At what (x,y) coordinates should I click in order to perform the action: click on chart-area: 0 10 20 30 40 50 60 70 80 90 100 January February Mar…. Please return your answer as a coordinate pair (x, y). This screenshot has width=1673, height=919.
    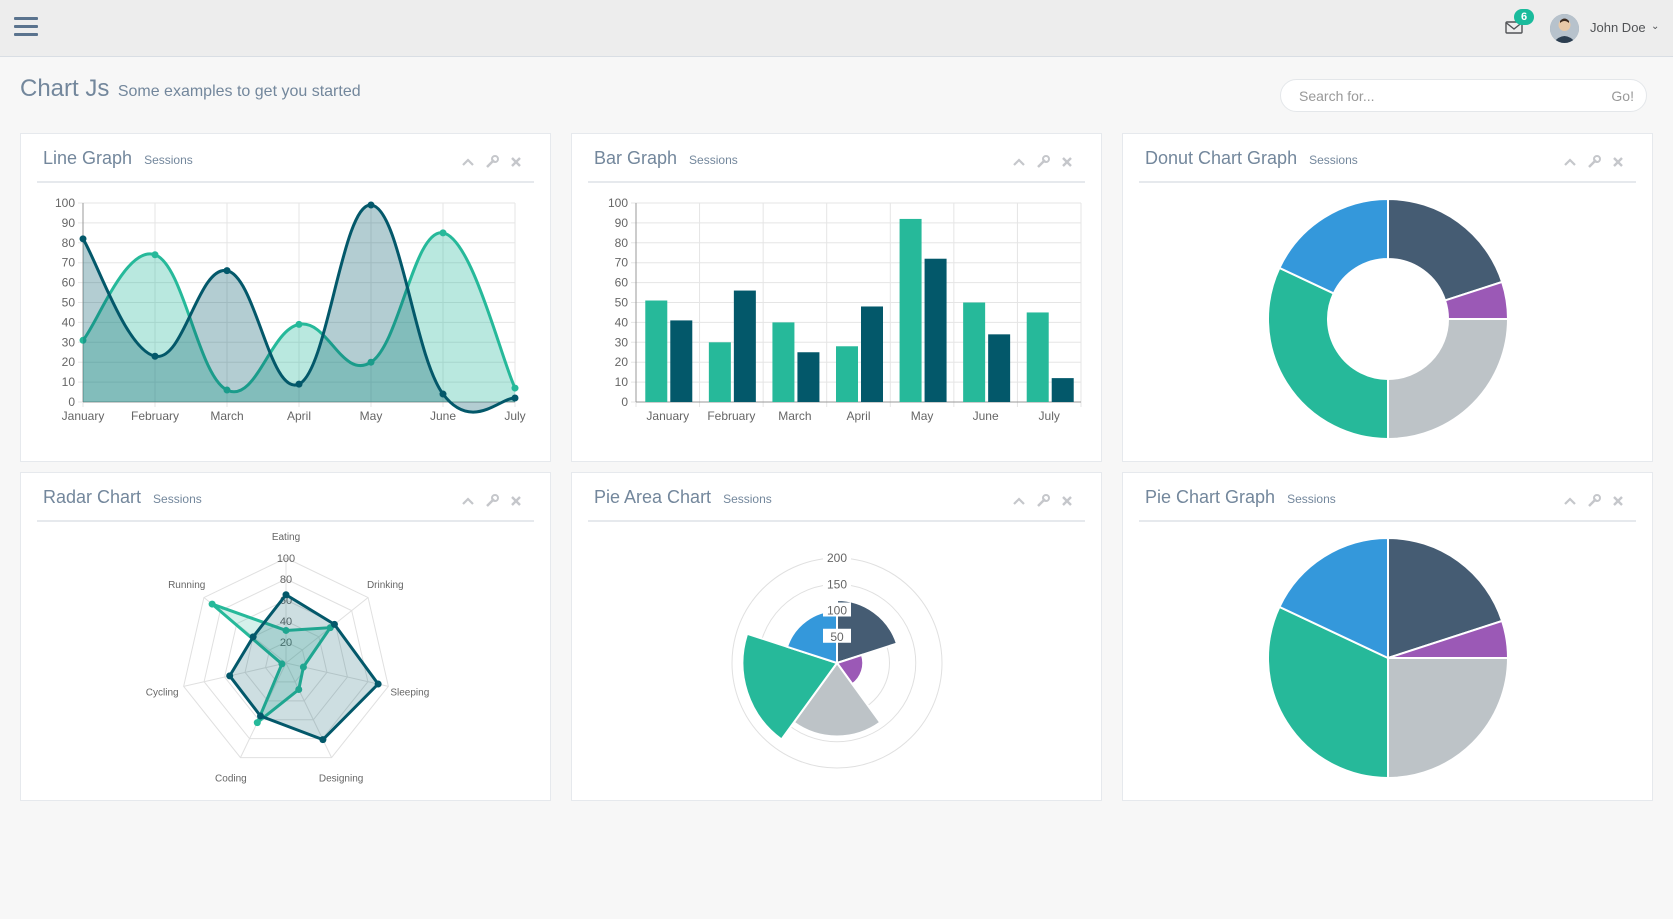
    Looking at the image, I should click on (286, 324).